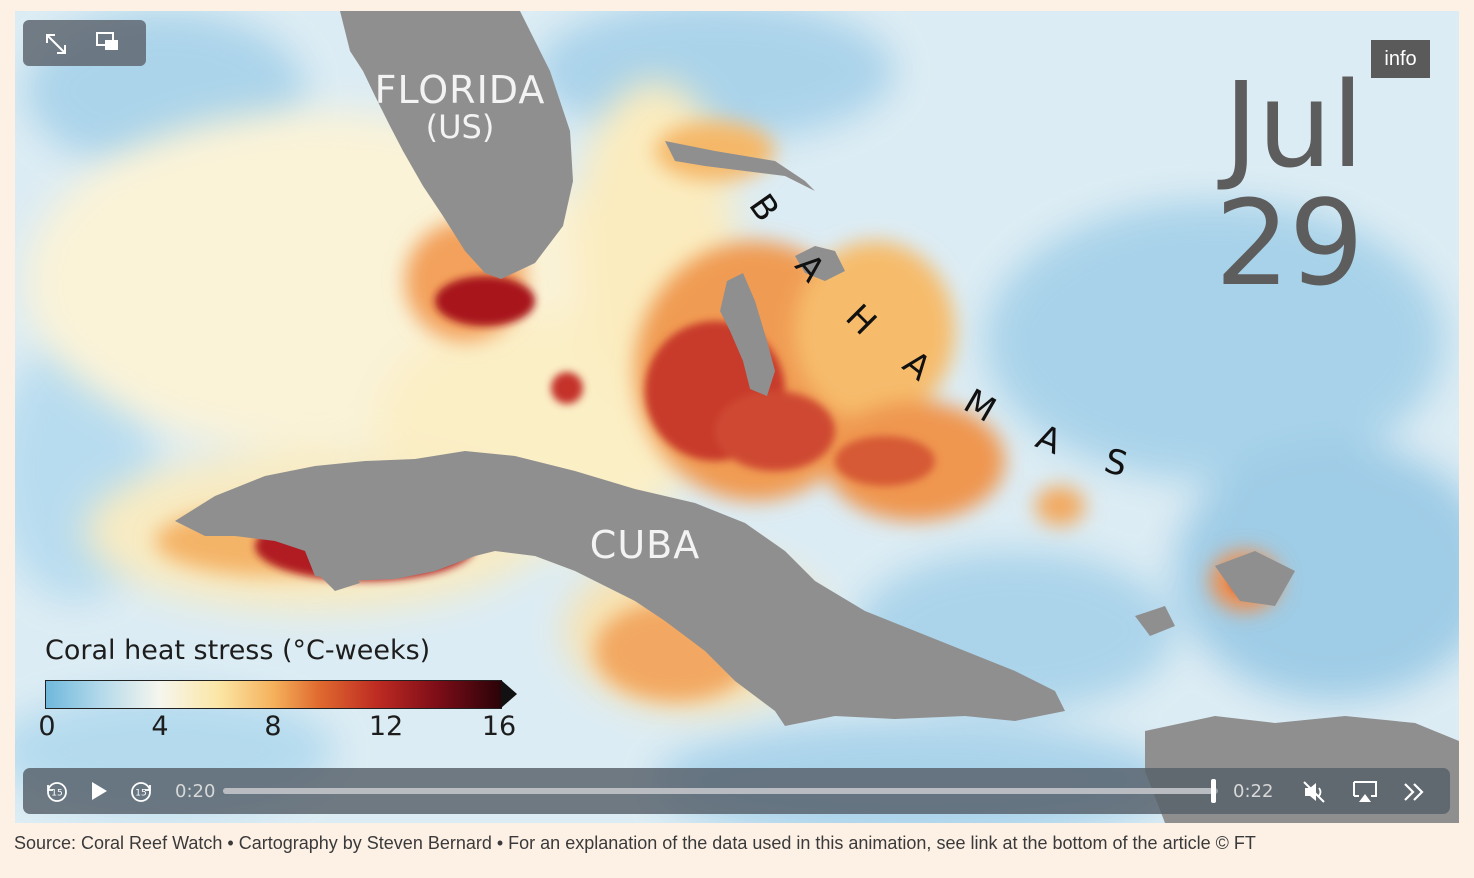 The image size is (1474, 878). Describe the element at coordinates (238, 650) in the screenshot. I see `legend-title: Coral heat stress (°C-weeks)` at that location.